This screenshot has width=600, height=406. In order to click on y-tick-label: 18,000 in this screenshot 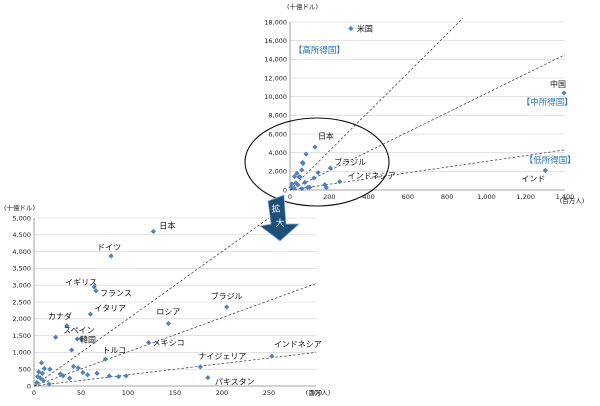, I will do `click(275, 22)`.